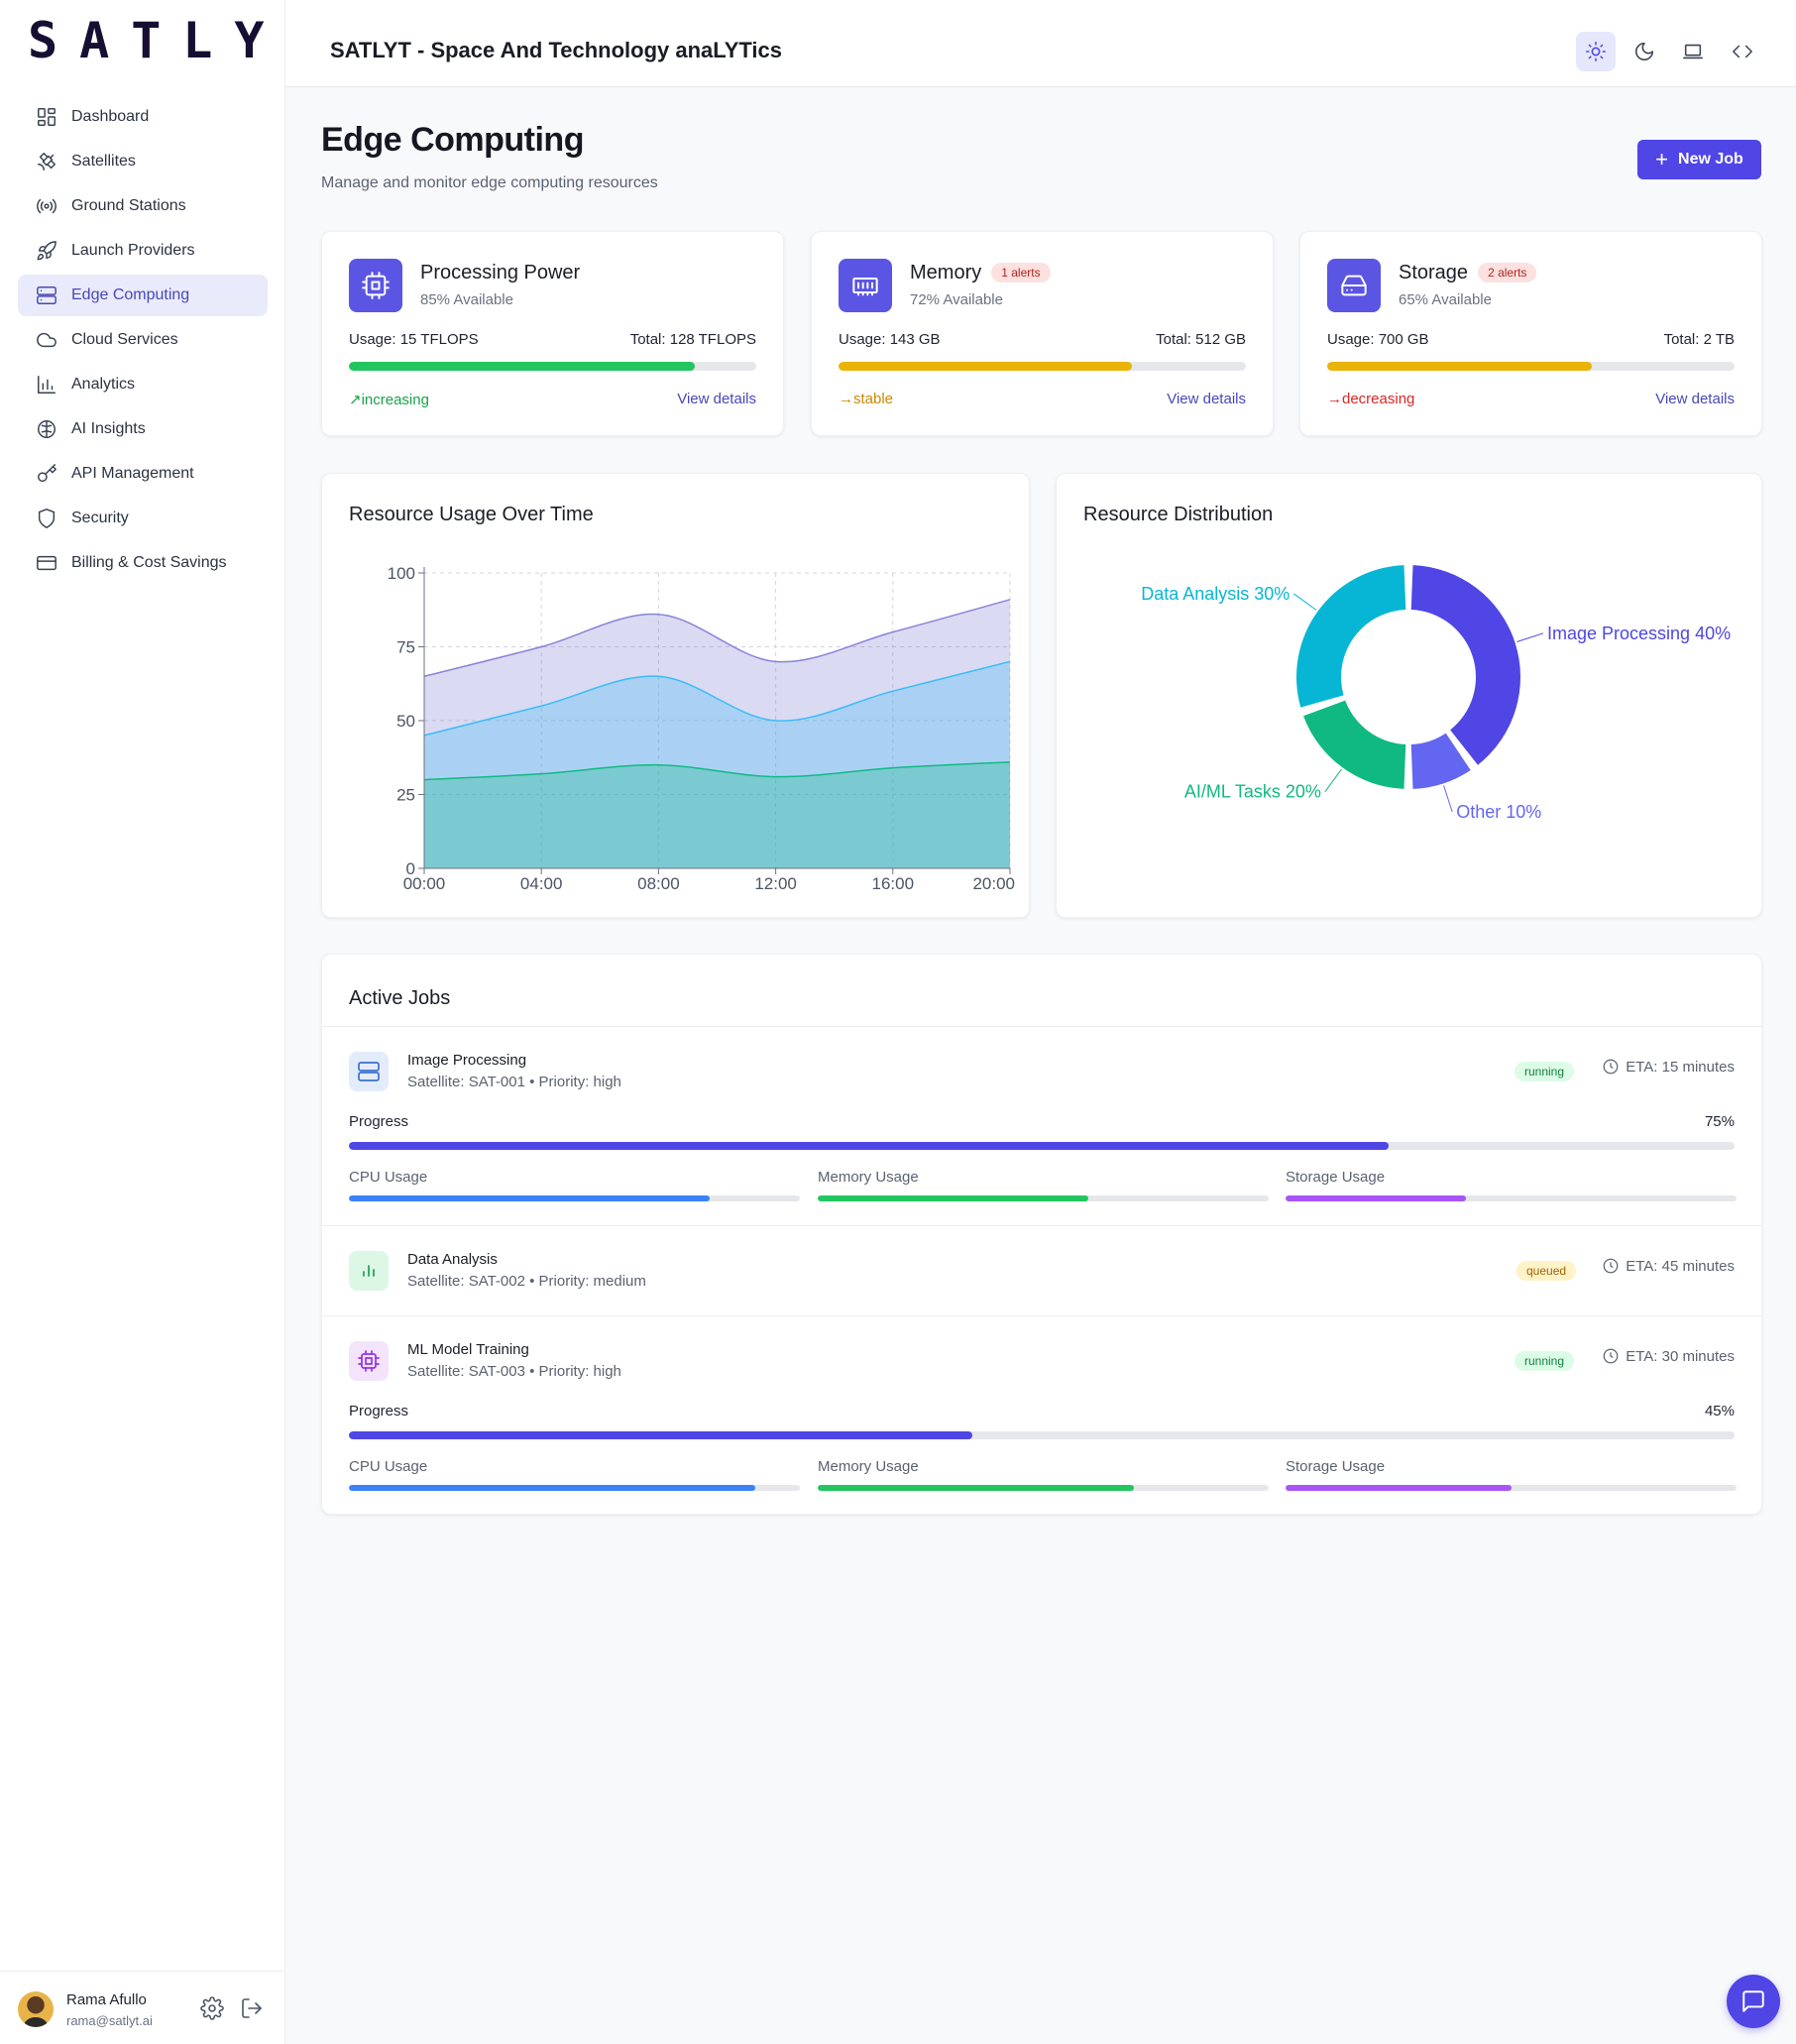  What do you see at coordinates (183, 40) in the screenshot?
I see `brand-logo: SATLYT` at bounding box center [183, 40].